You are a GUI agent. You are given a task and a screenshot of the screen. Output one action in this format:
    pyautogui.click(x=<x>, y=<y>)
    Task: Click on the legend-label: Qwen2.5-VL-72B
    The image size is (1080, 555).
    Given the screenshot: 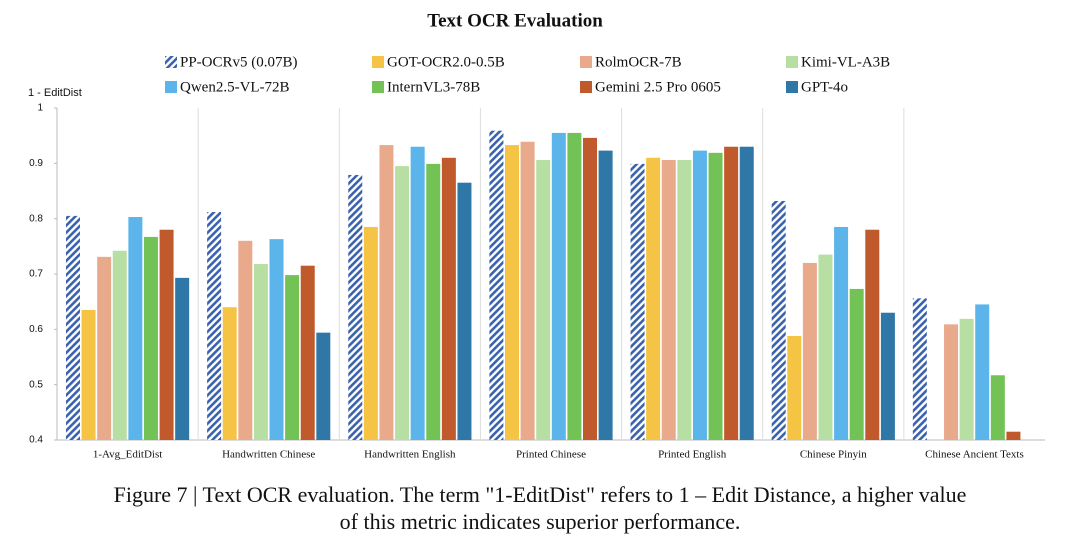 What is the action you would take?
    pyautogui.click(x=235, y=87)
    